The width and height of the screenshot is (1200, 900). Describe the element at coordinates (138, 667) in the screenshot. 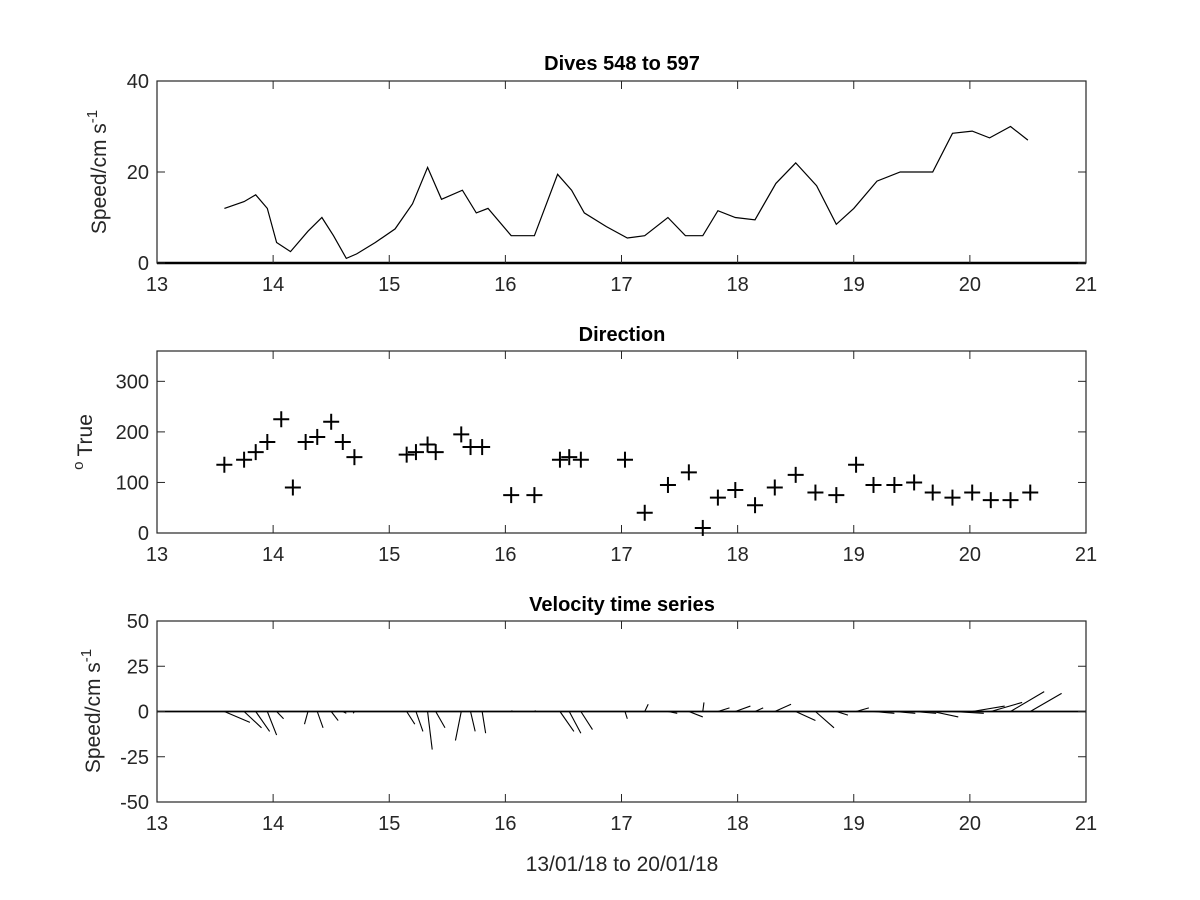

I see `y-tick-label: 25` at that location.